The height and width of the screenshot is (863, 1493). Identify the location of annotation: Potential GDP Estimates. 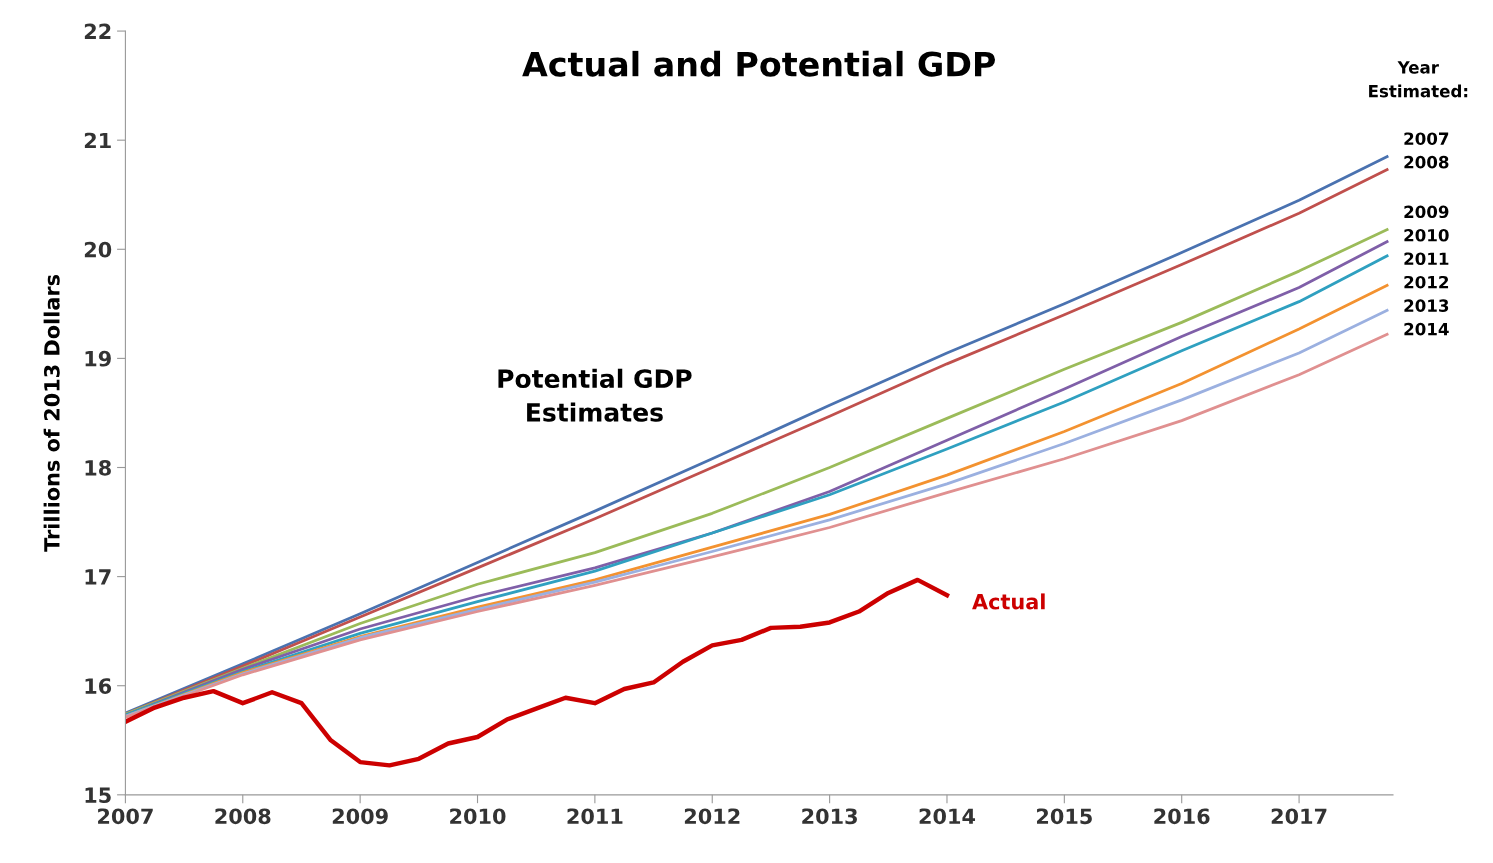
(595, 395).